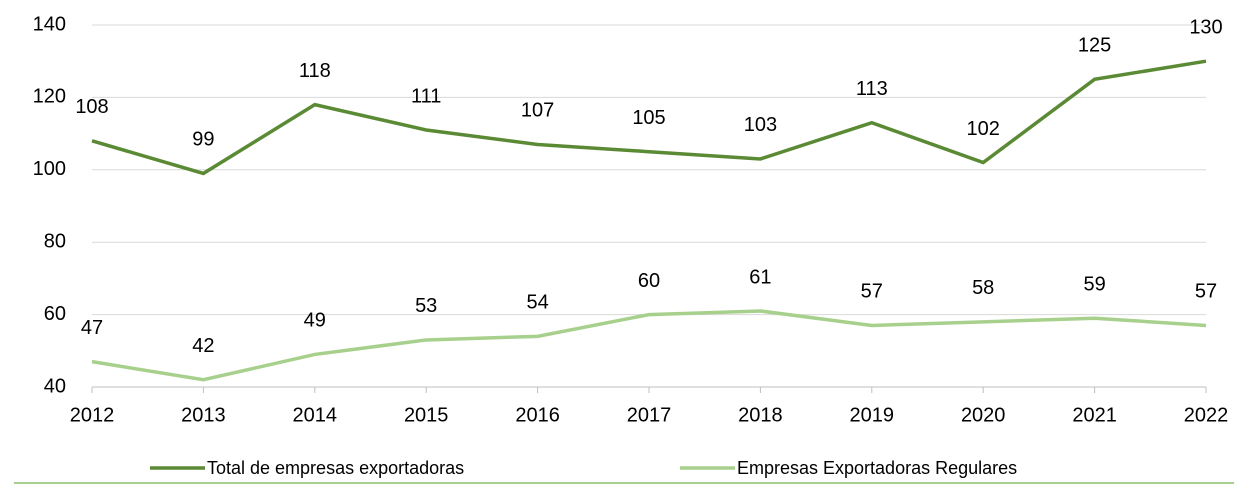 The height and width of the screenshot is (487, 1248). Describe the element at coordinates (203, 346) in the screenshot. I see `data-label: 42` at that location.